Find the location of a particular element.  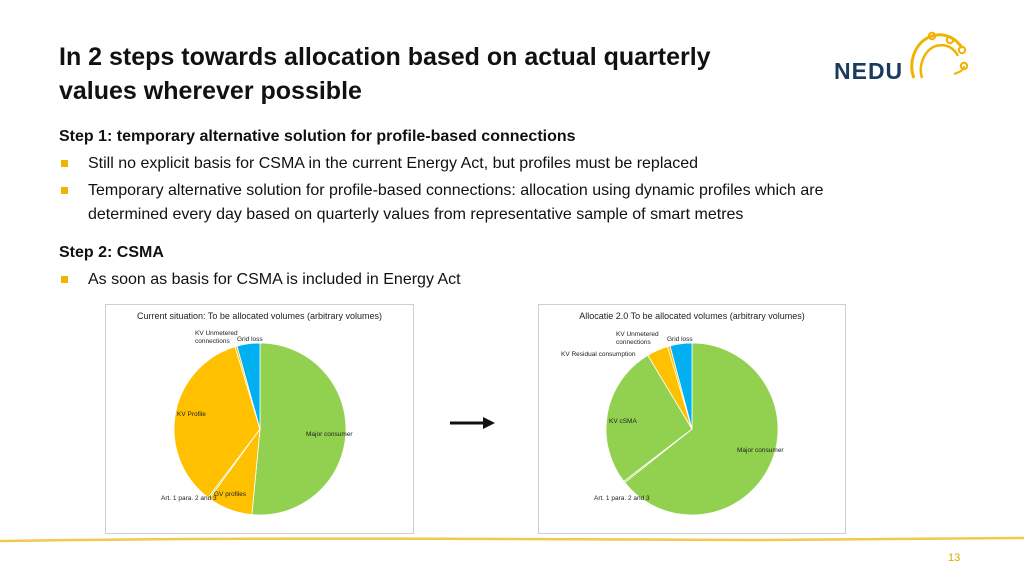

pie-label-kv-profile: KV Profile is located at coordinates (191, 414).